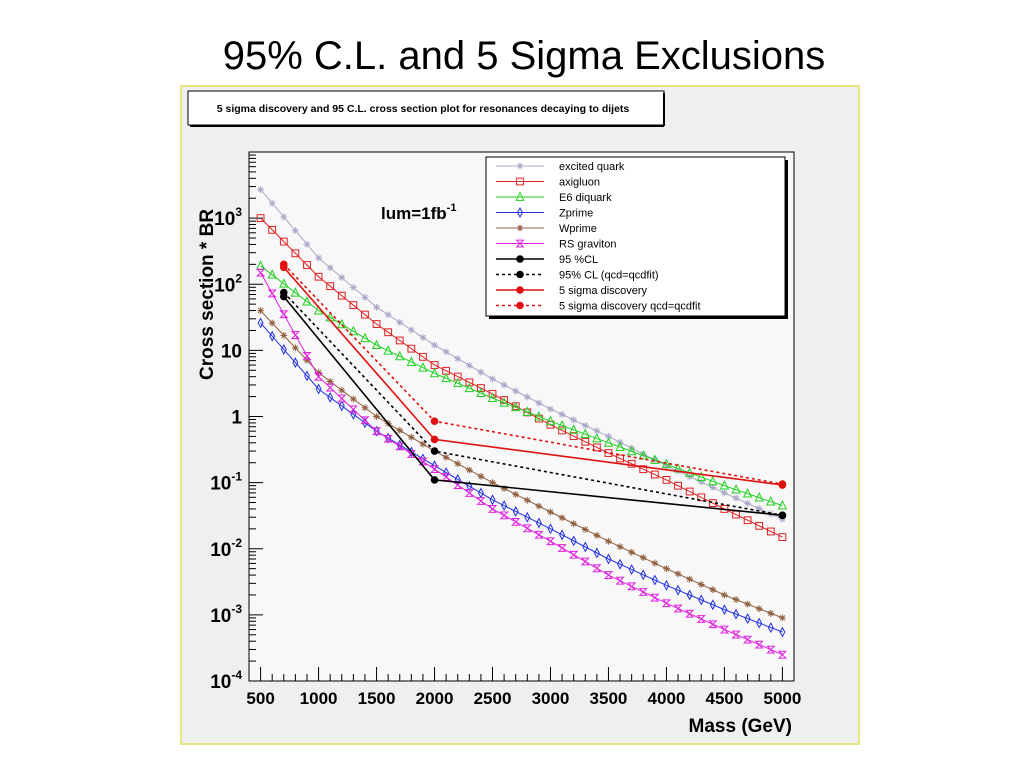  I want to click on x-tick-label: 4000, so click(667, 698).